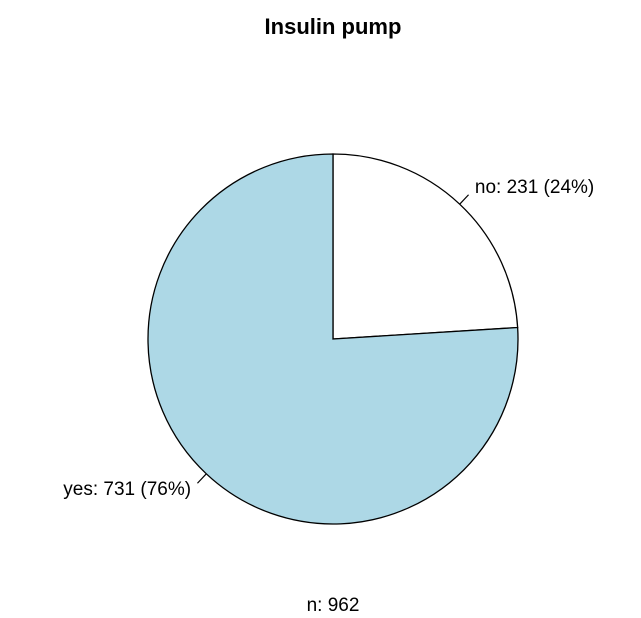 This screenshot has width=641, height=618. I want to click on footer: n: 962, so click(333, 605).